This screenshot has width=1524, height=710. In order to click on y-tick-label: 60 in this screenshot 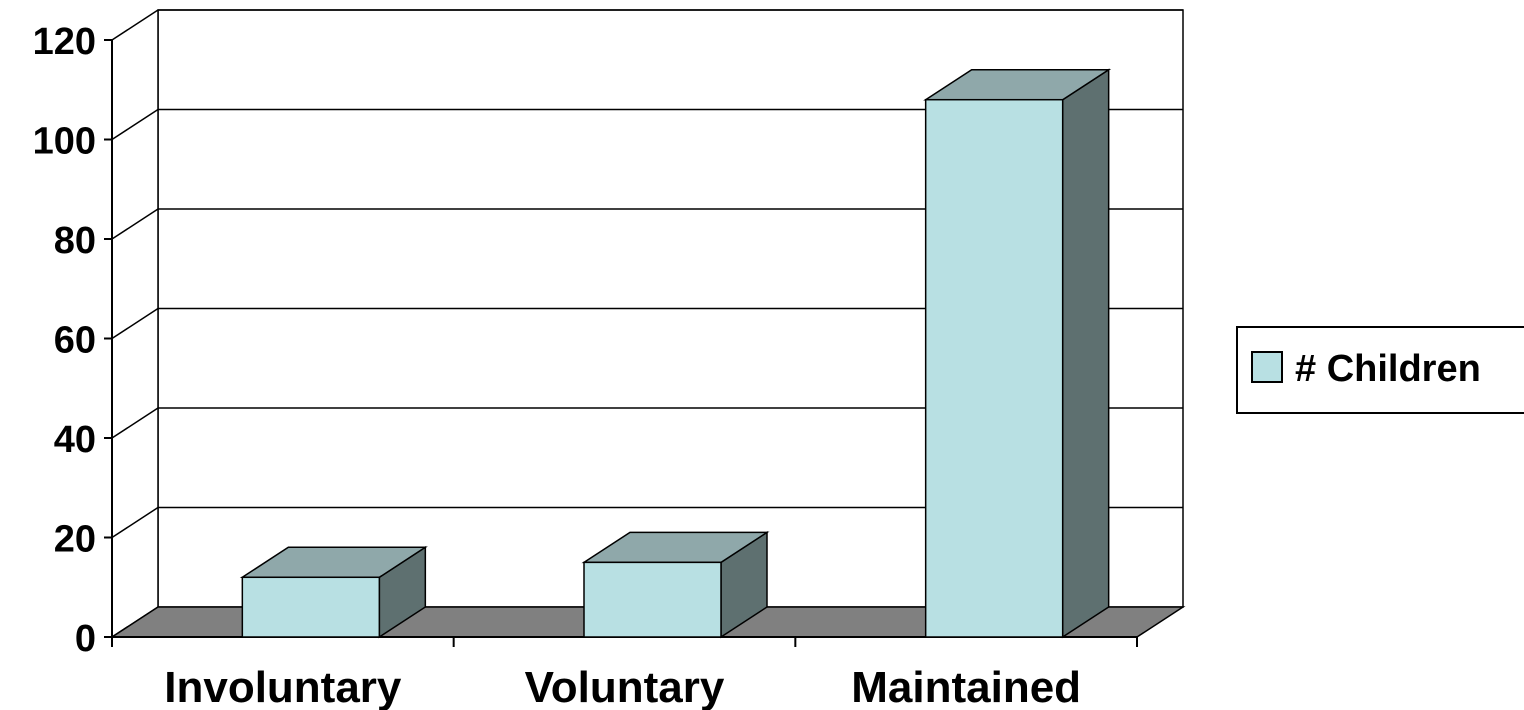, I will do `click(75, 341)`.